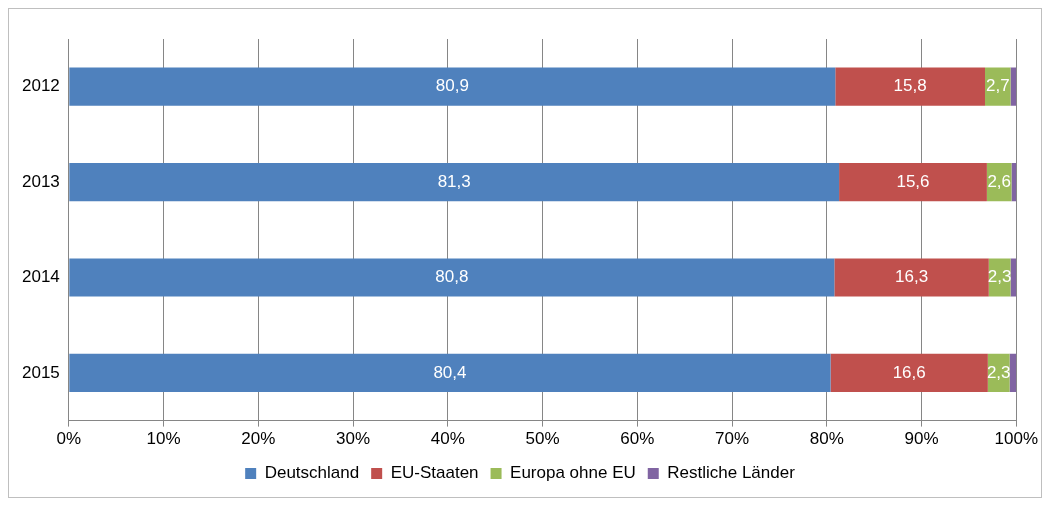  I want to click on x-tick-label: 60%, so click(637, 439).